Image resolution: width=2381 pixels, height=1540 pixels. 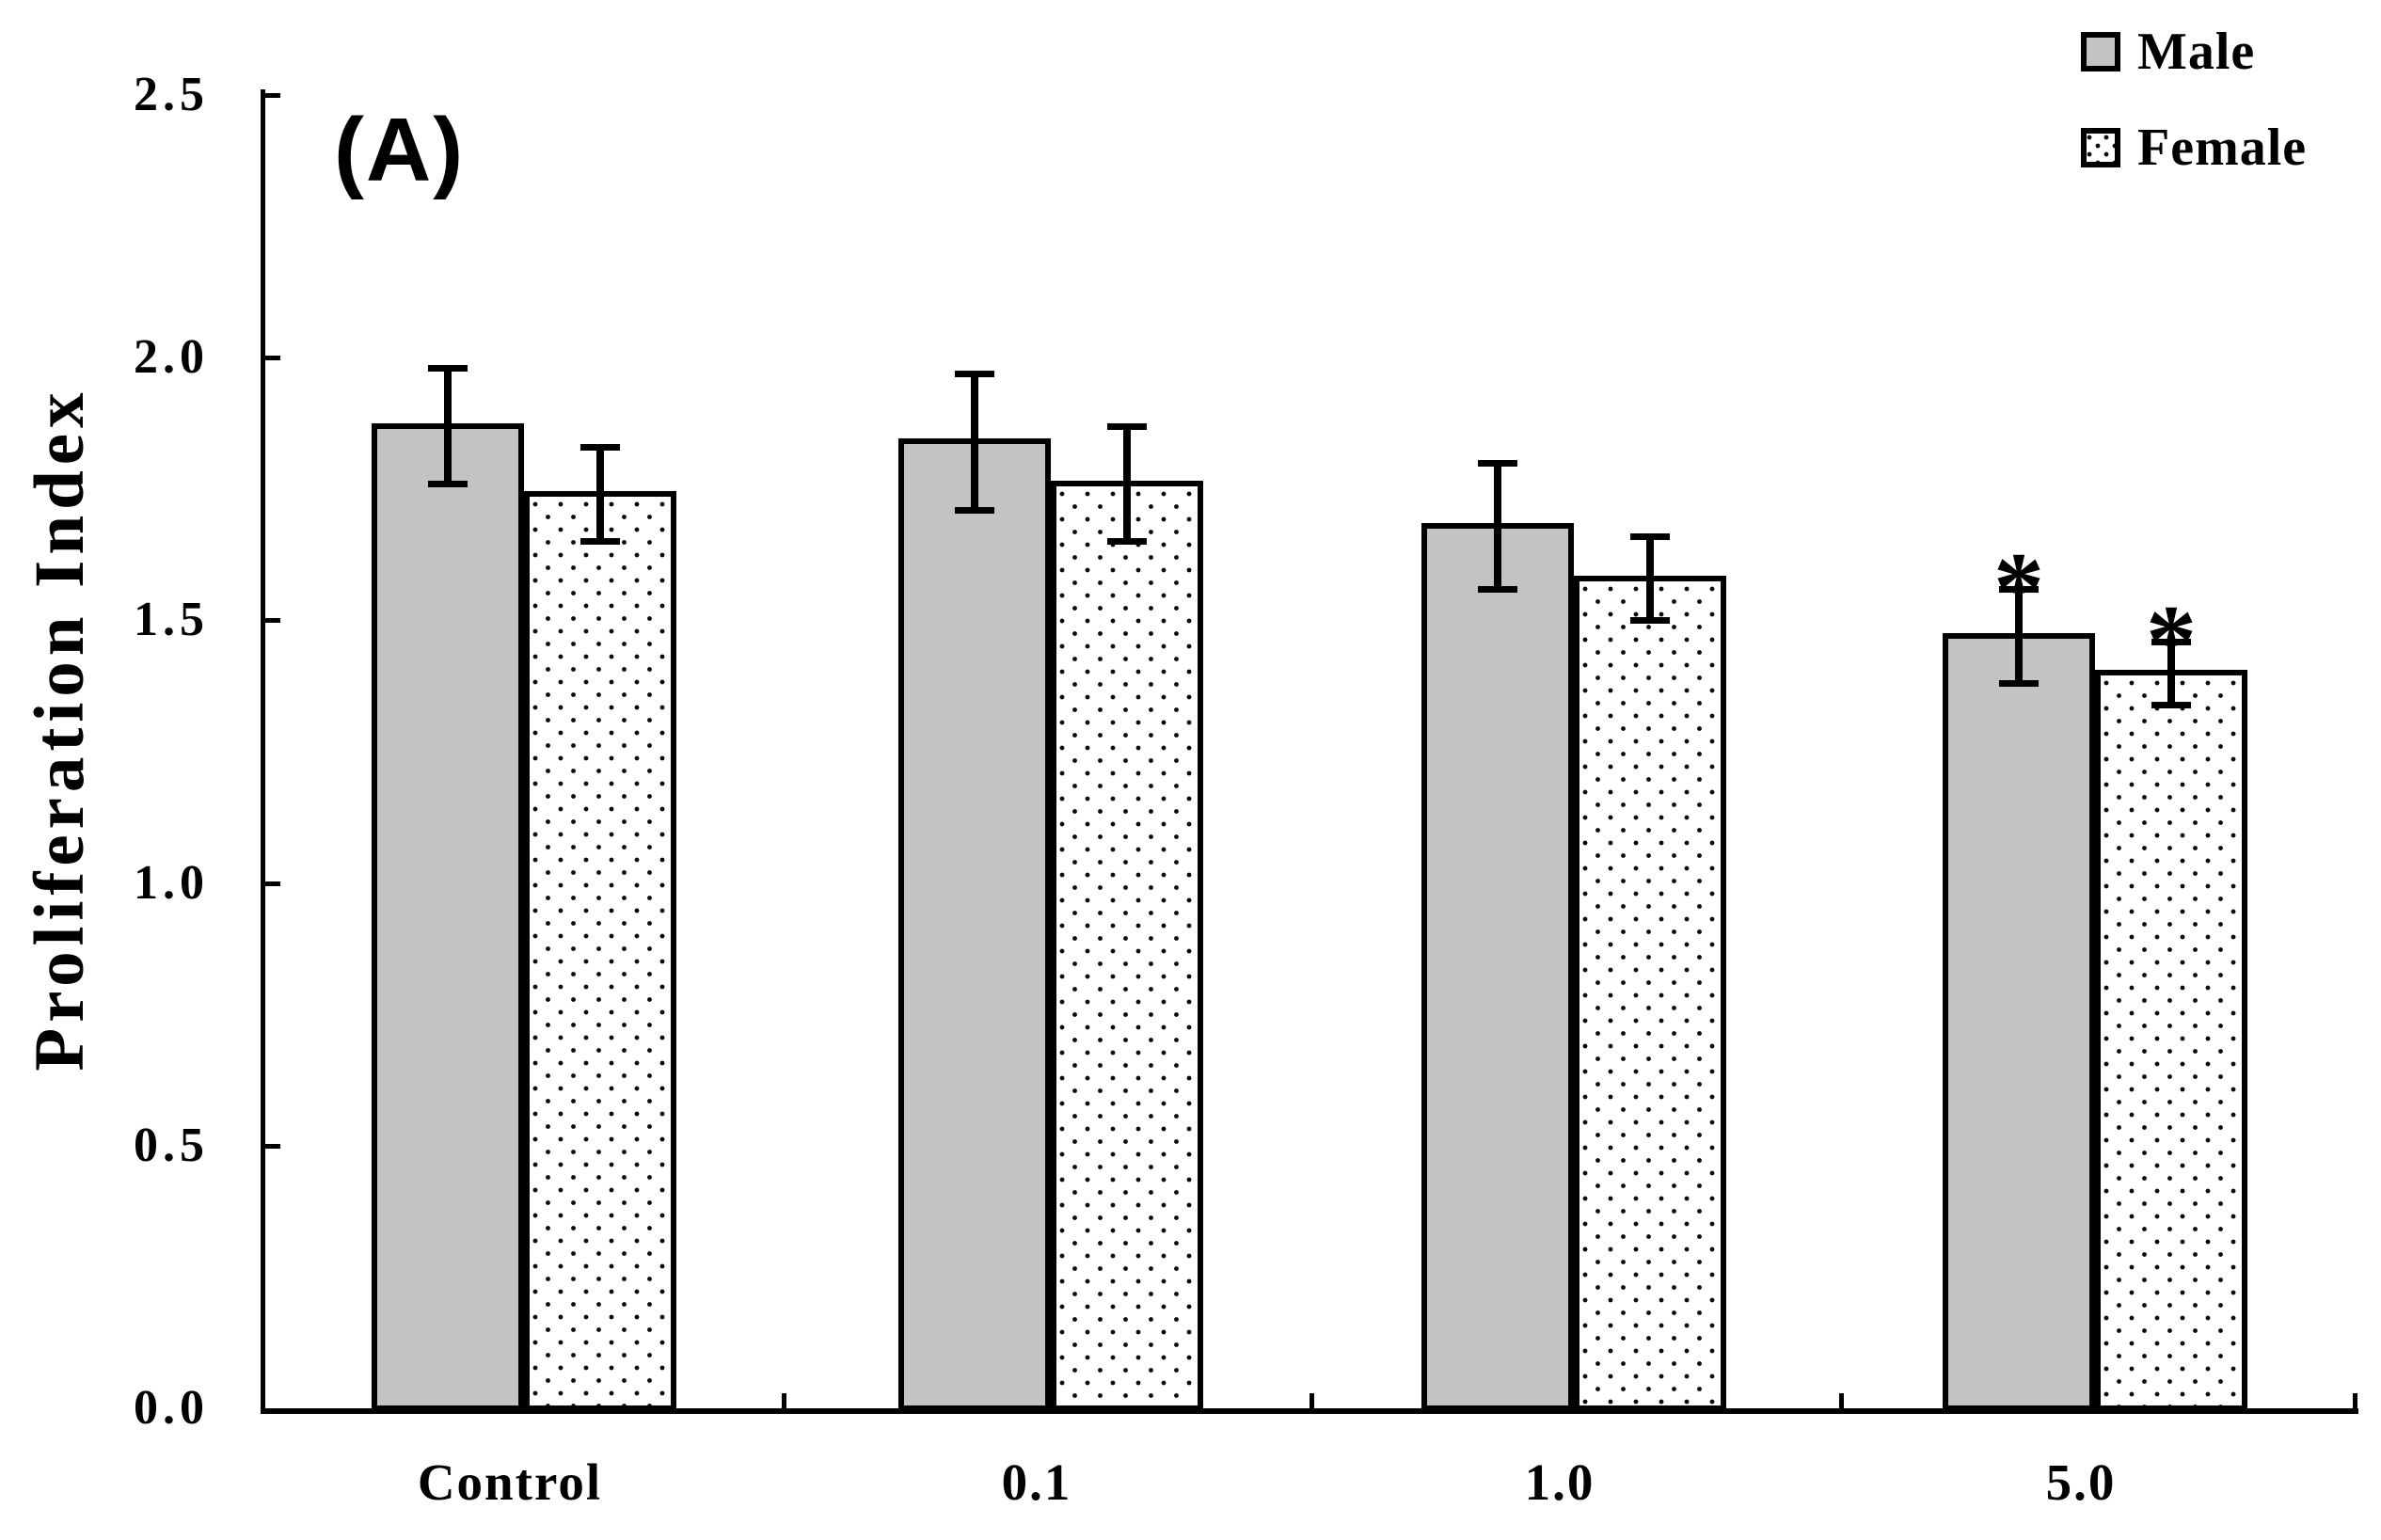 What do you see at coordinates (448, 484) in the screenshot?
I see `error-cap-bottom-male-control` at bounding box center [448, 484].